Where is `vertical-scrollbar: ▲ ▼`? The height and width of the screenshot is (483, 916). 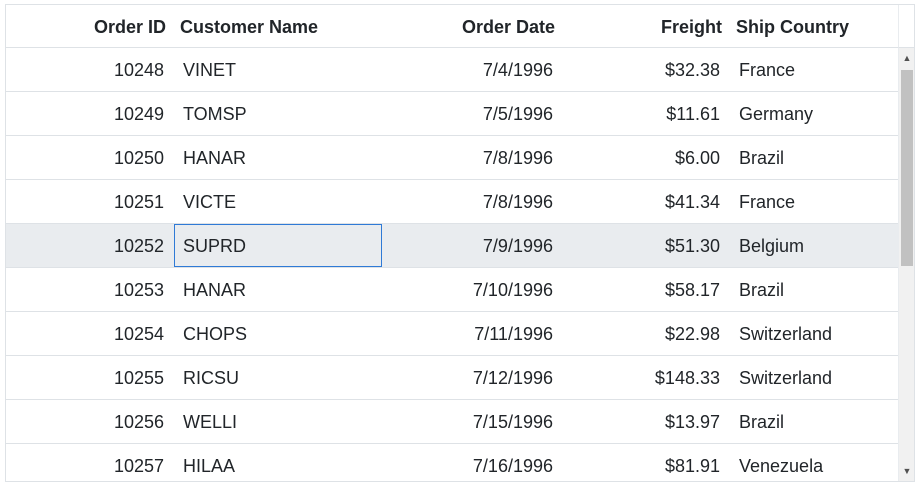 vertical-scrollbar: ▲ ▼ is located at coordinates (906, 264).